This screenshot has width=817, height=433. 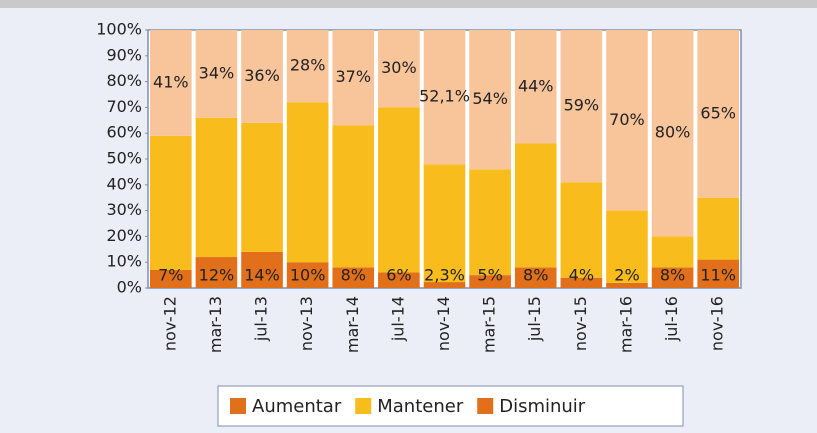 What do you see at coordinates (169, 323) in the screenshot?
I see `x-tick-label: nov-12` at bounding box center [169, 323].